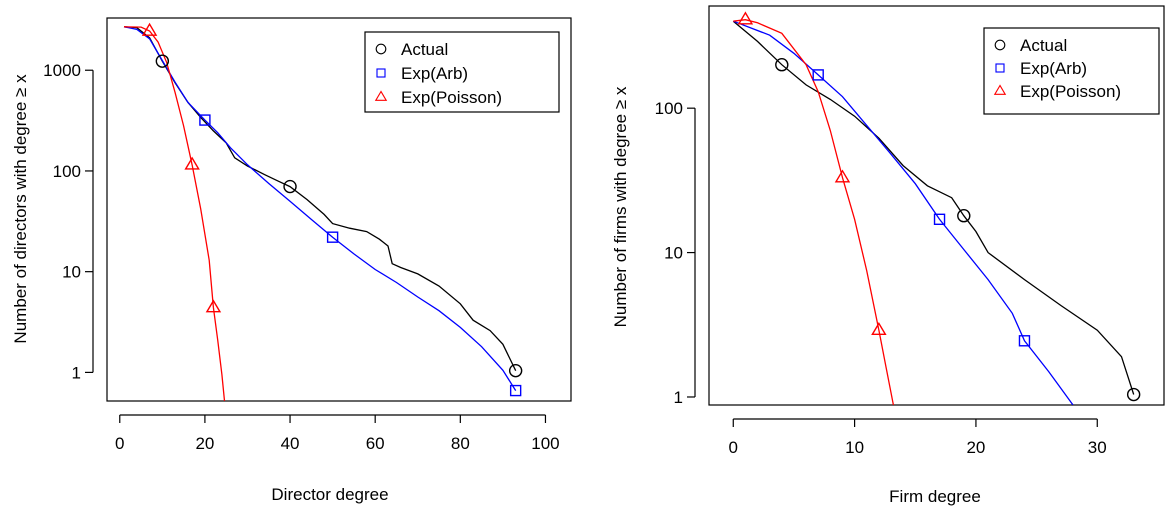 This screenshot has width=1169, height=509. What do you see at coordinates (329, 494) in the screenshot?
I see `x-axis-label: Director degree` at bounding box center [329, 494].